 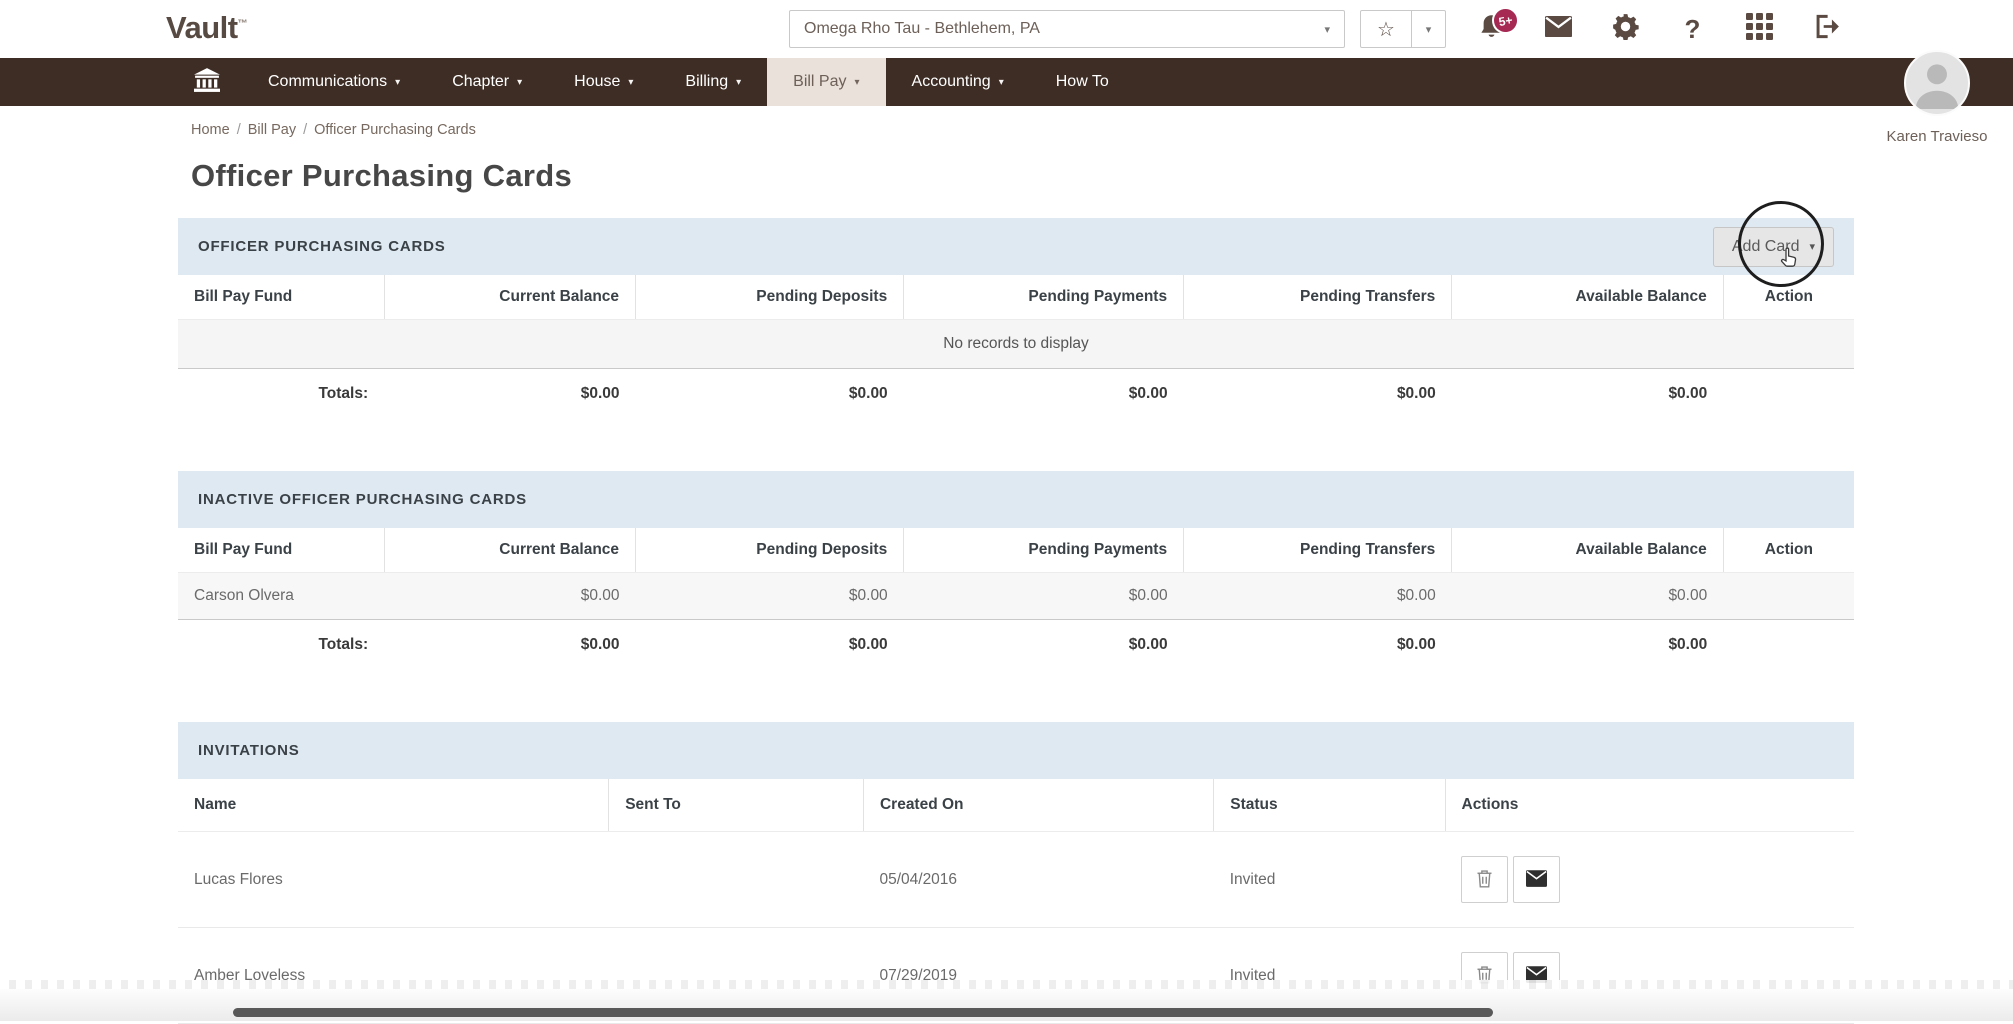 What do you see at coordinates (826, 82) in the screenshot?
I see `nav-item-bill-pay: Bill Pay ▾` at bounding box center [826, 82].